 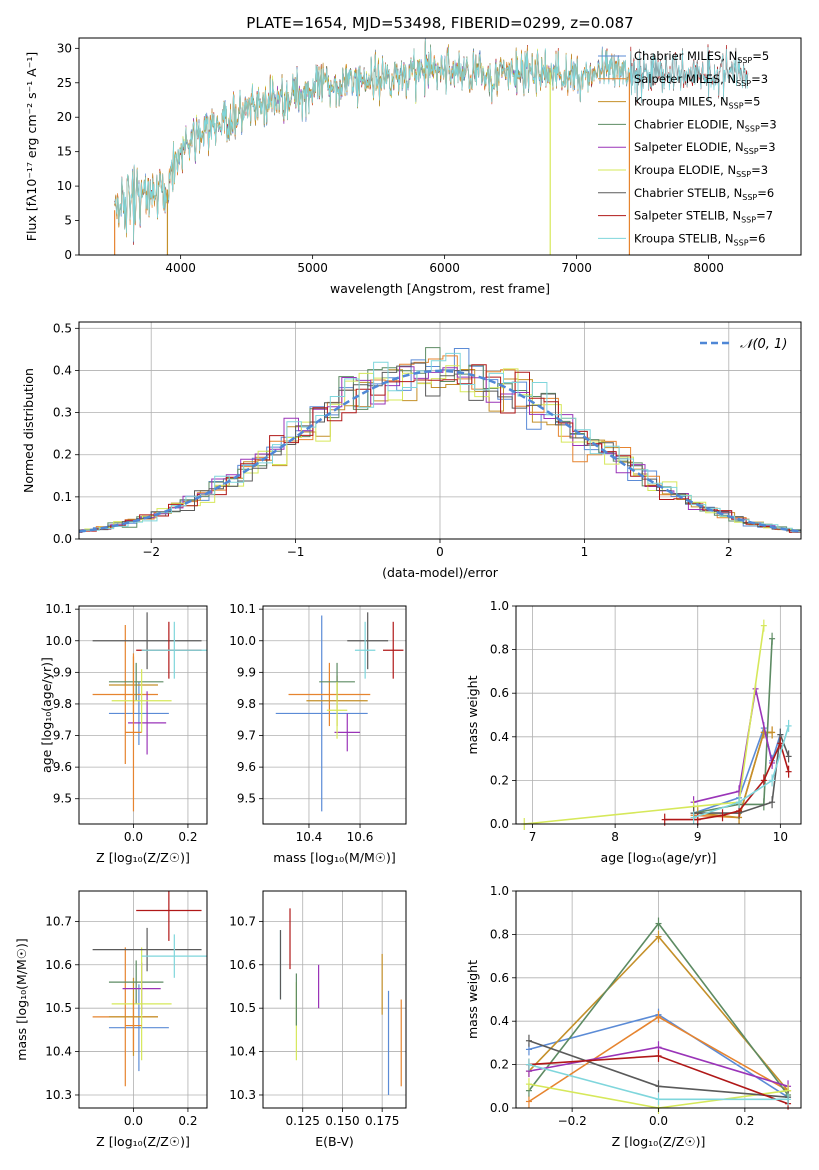 What do you see at coordinates (658, 1015) in the screenshot?
I see `mass-weight-vs-Z-marks` at bounding box center [658, 1015].